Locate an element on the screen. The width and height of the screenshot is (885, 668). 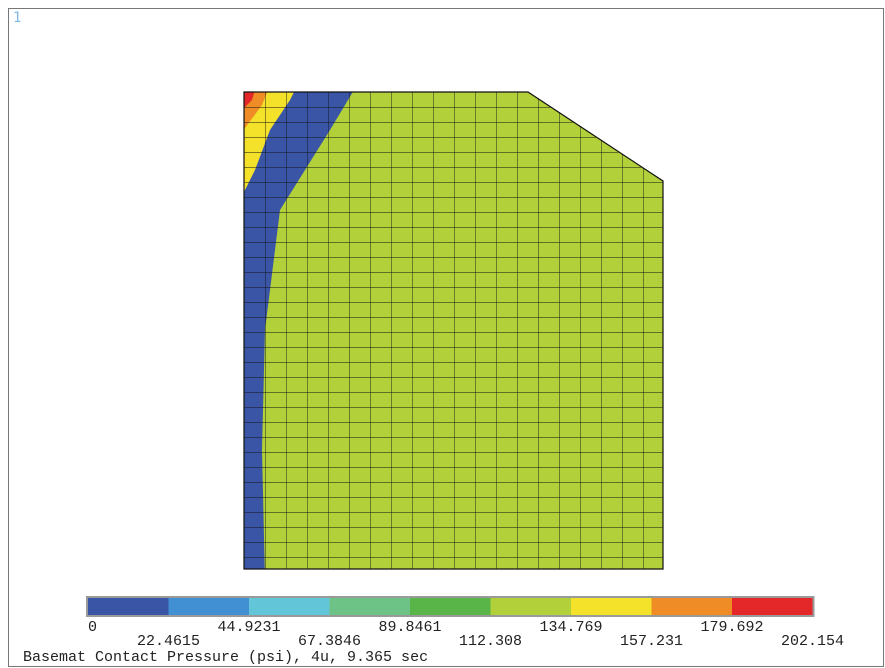
legend-color-bar is located at coordinates (450, 606).